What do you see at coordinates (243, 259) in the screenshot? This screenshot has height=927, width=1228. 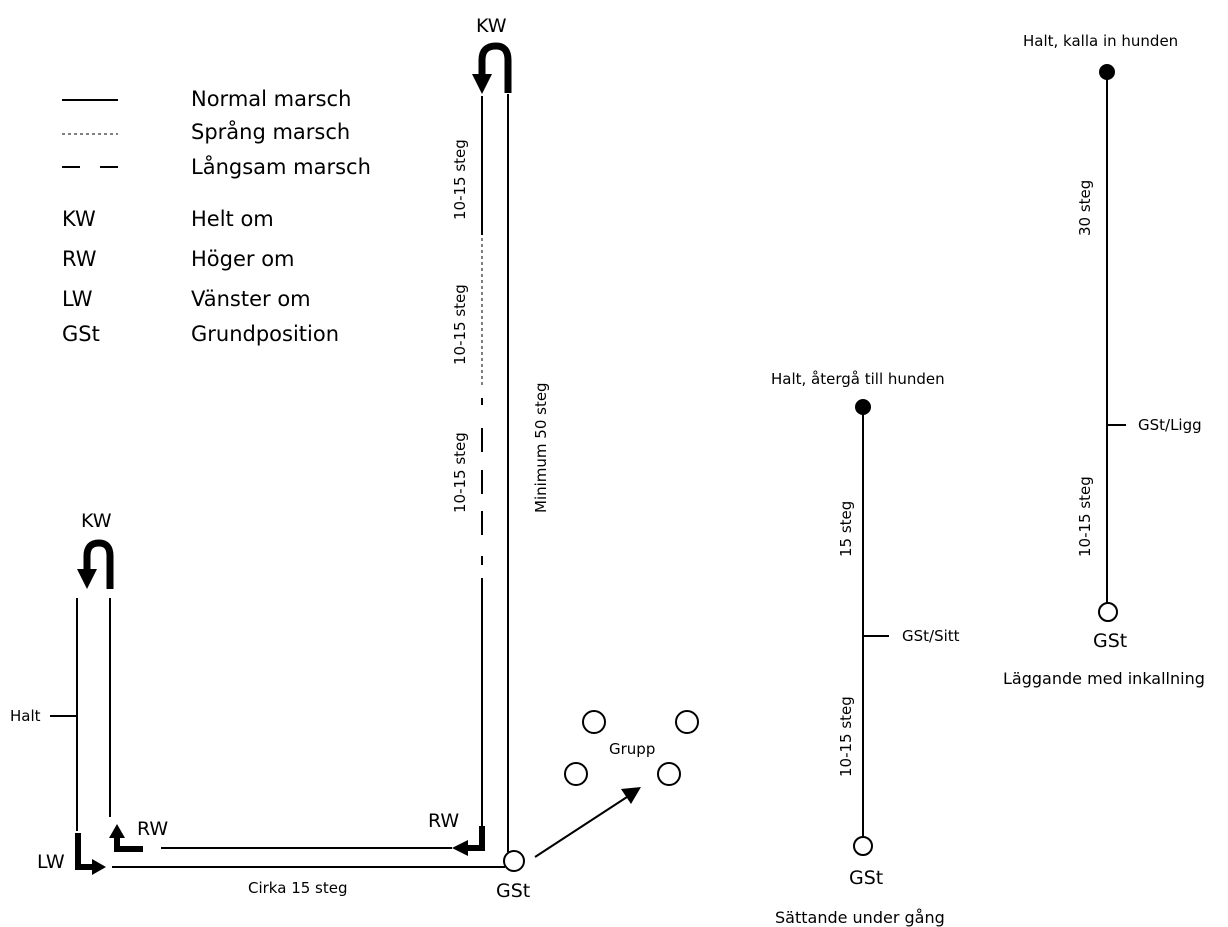 I see `legend-rw-label: Höger om` at bounding box center [243, 259].